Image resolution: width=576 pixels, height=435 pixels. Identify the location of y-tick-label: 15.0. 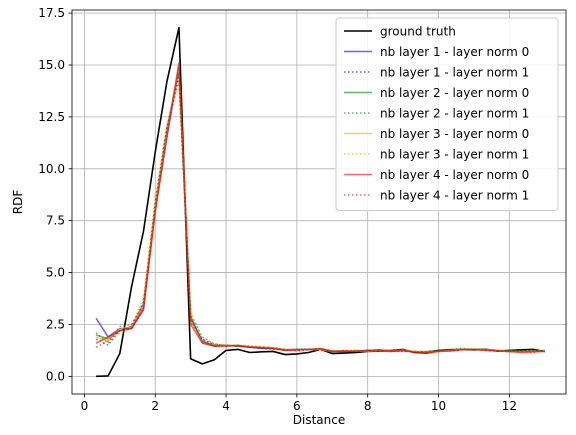
(51, 65).